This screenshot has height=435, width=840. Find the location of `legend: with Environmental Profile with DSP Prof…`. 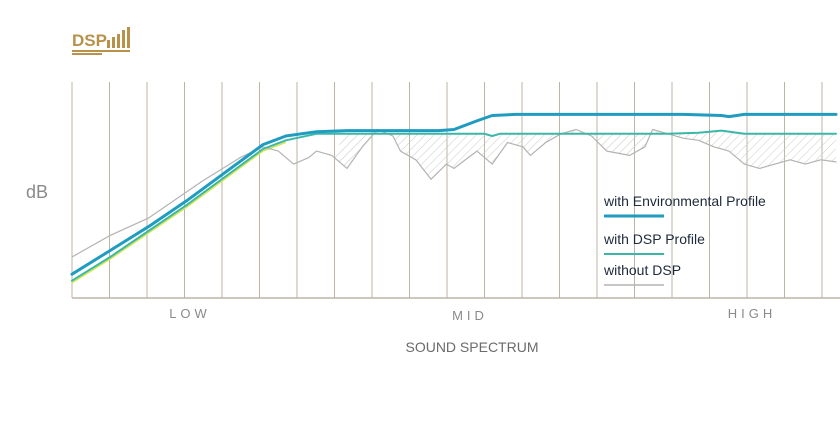

legend: with Environmental Profile with DSP Prof… is located at coordinates (684, 239).